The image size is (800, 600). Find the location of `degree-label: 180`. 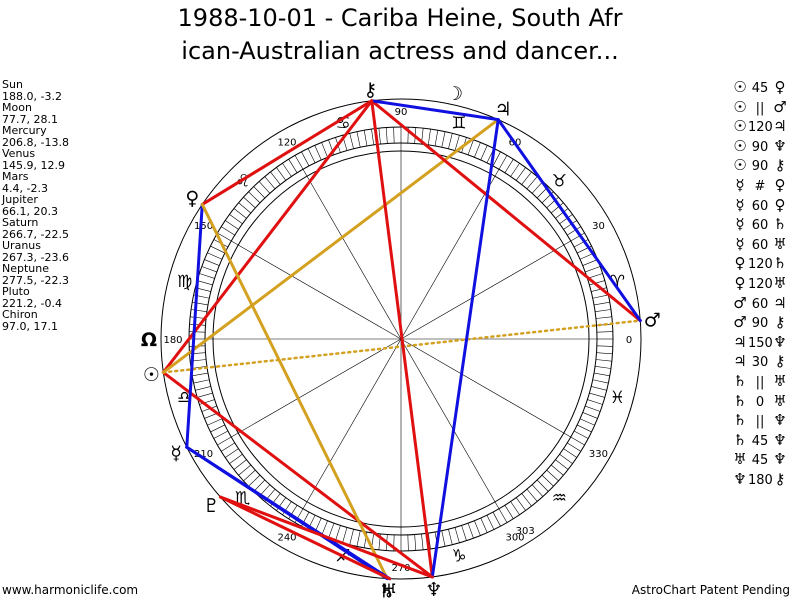

degree-label: 180 is located at coordinates (172, 340).